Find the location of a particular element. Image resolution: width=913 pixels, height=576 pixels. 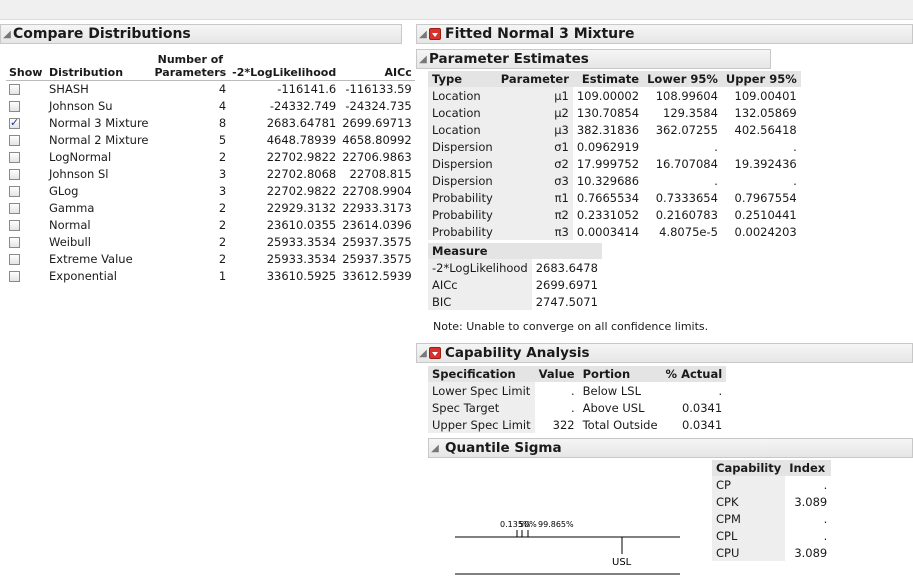

distribution-row: Exponential 1 33610.5925 33612.5939 is located at coordinates (210, 275).